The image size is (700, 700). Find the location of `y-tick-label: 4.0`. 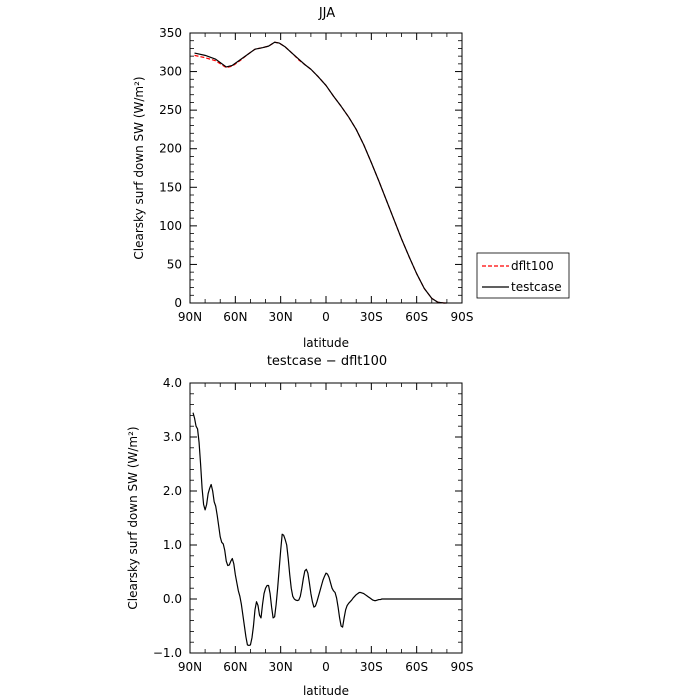

y-tick-label: 4.0 is located at coordinates (172, 383).